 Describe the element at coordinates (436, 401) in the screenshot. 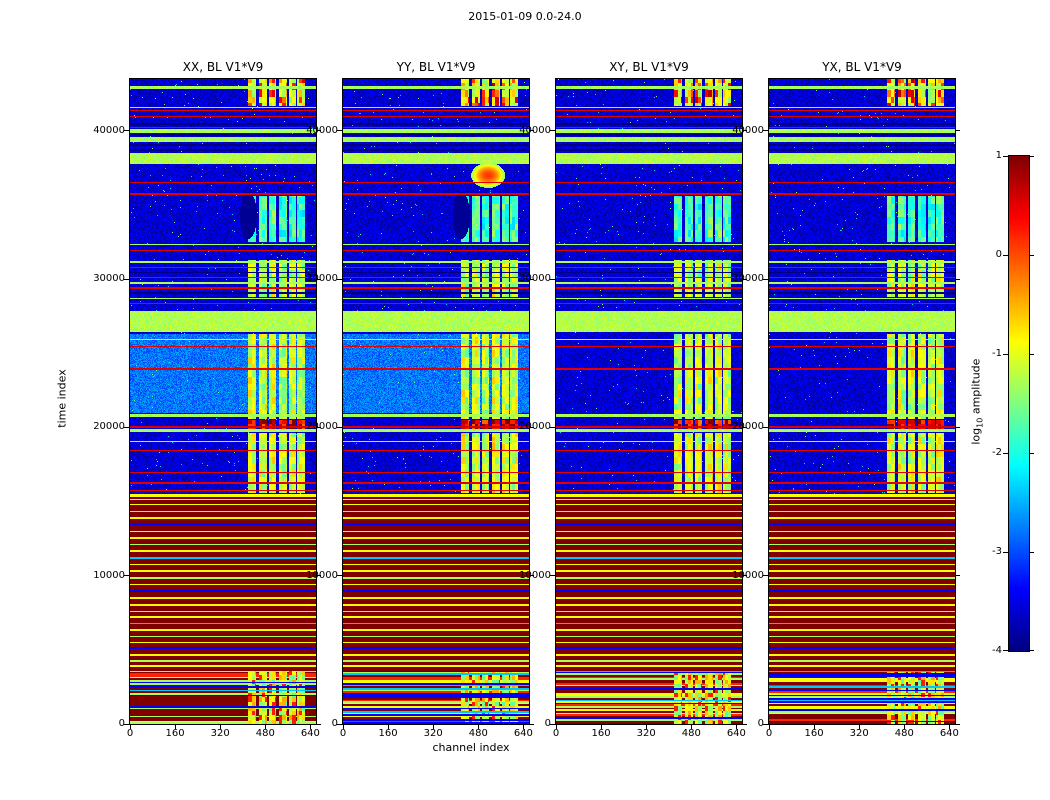

I see `heatmap-canvas-yy` at that location.